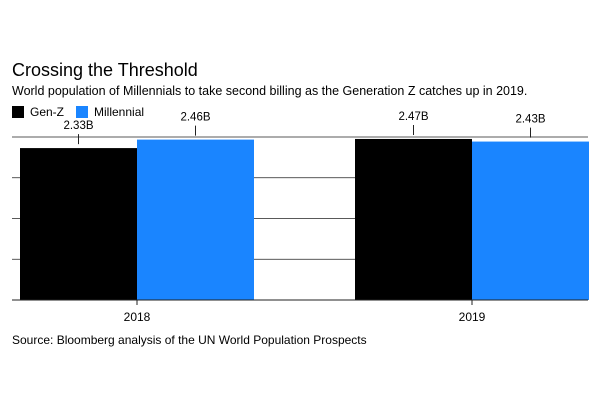  Describe the element at coordinates (18, 112) in the screenshot. I see `legend-swatch-genz` at that location.